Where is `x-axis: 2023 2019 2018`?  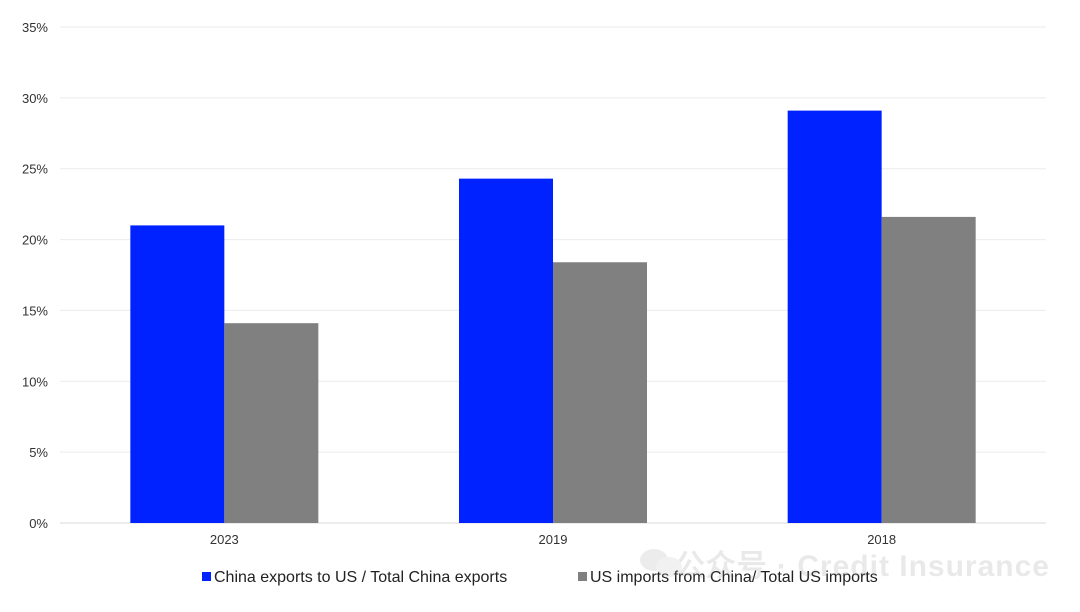
x-axis: 2023 2019 2018 is located at coordinates (553, 539).